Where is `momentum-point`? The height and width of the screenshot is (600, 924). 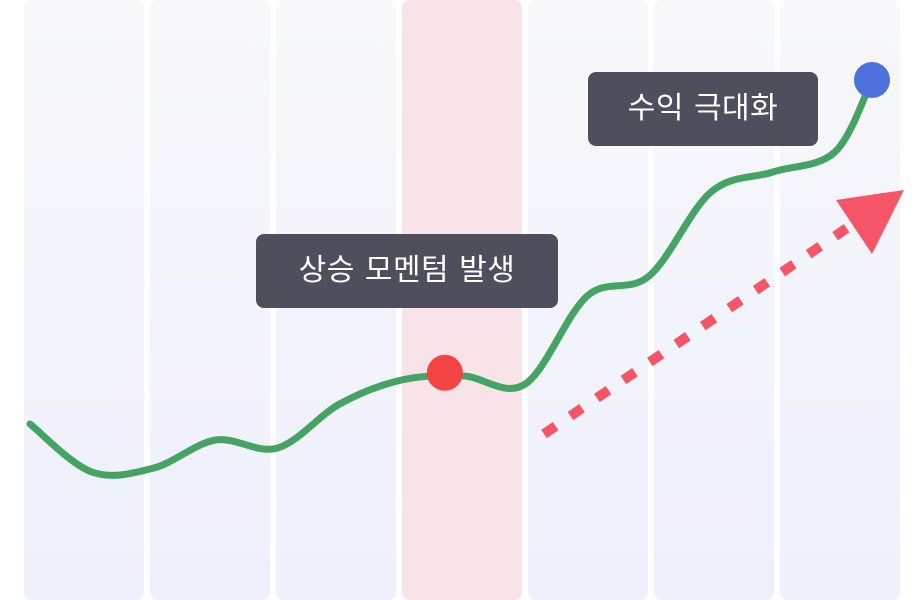 momentum-point is located at coordinates (445, 373).